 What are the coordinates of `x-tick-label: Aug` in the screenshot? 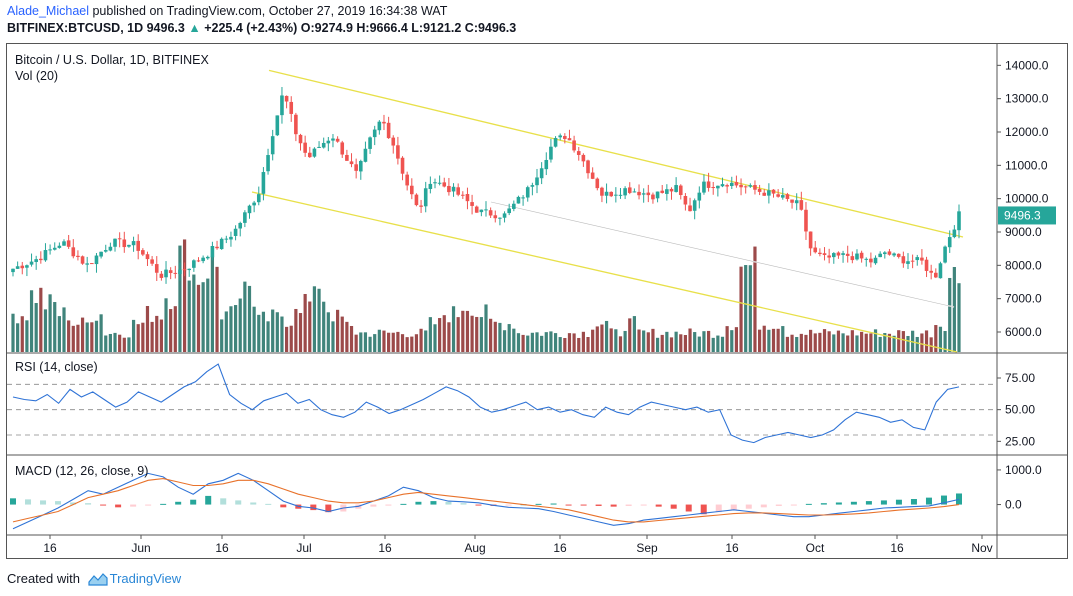 It's located at (474, 548).